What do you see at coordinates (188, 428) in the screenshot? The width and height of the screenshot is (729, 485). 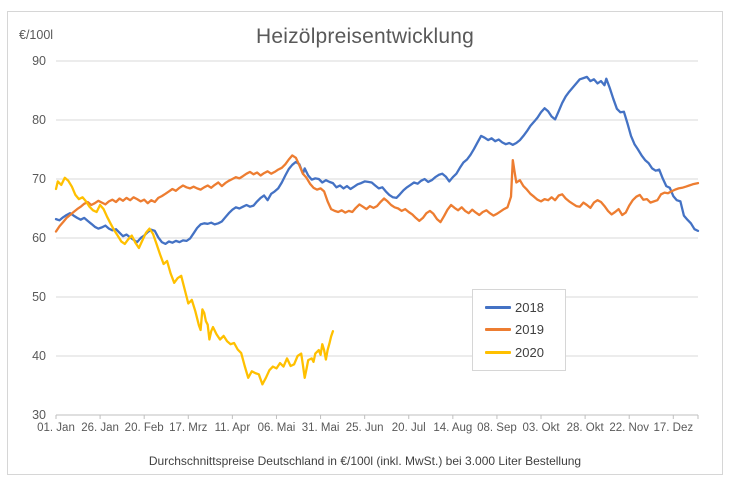 I see `x-tick-label: 17. Mrz` at bounding box center [188, 428].